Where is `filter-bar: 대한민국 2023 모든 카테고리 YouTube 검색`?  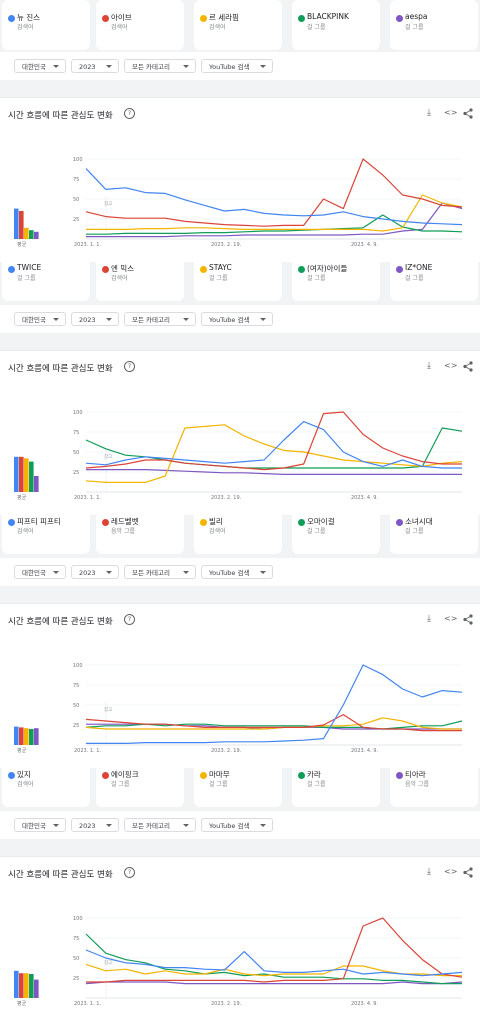 filter-bar: 대한민국 2023 모든 카테고리 YouTube 검색 is located at coordinates (240, 825).